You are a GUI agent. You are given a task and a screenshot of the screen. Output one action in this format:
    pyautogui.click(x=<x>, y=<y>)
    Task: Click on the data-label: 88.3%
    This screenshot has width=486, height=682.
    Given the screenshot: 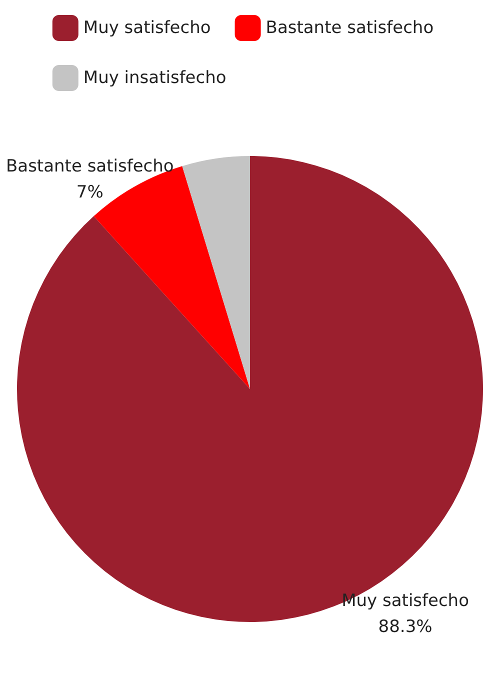 What is the action you would take?
    pyautogui.click(x=405, y=626)
    